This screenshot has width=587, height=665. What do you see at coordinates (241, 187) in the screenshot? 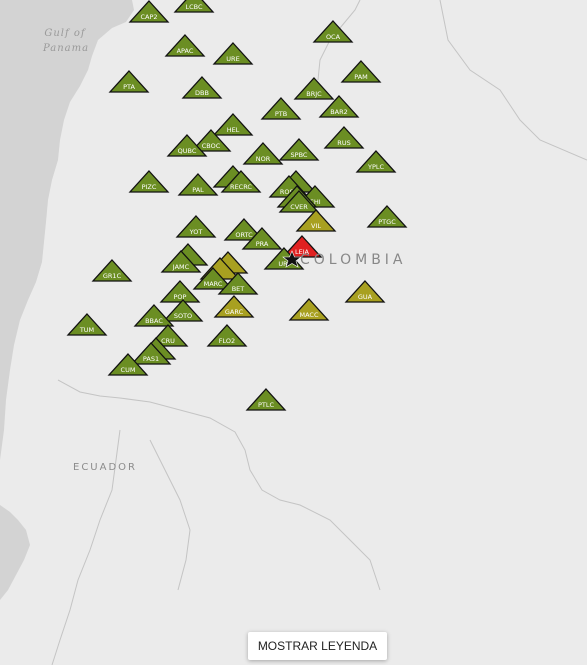
I see `station-code: RECRC` at bounding box center [241, 187].